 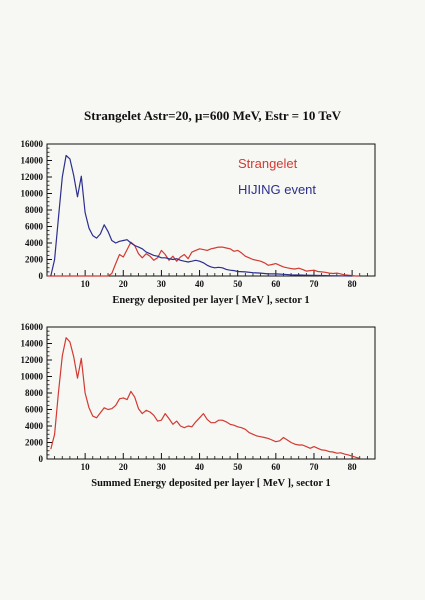 What do you see at coordinates (268, 163) in the screenshot?
I see `legend-entry-strangelet: Strangelet` at bounding box center [268, 163].